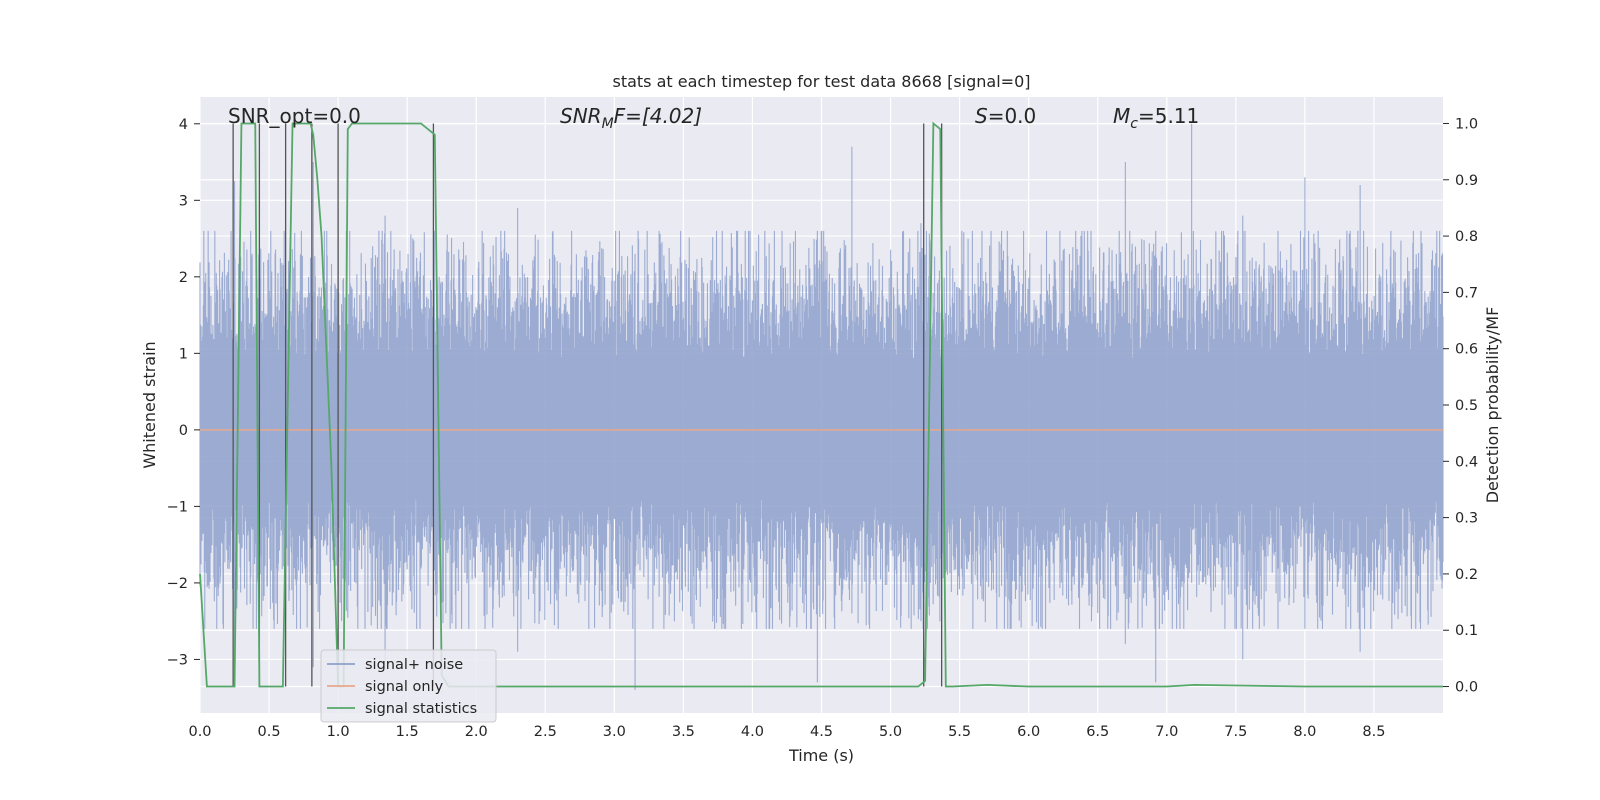 The height and width of the screenshot is (800, 1600). I want to click on y-tick-label-left: 4, so click(183, 125).